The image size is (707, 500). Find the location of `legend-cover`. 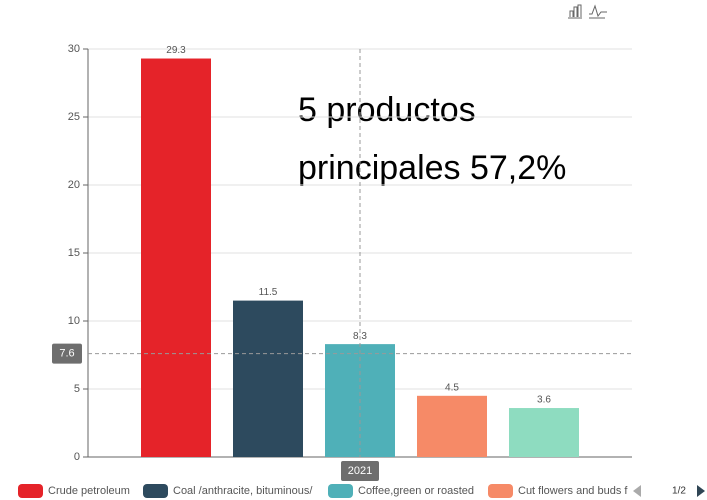

legend-cover is located at coordinates (667, 490).